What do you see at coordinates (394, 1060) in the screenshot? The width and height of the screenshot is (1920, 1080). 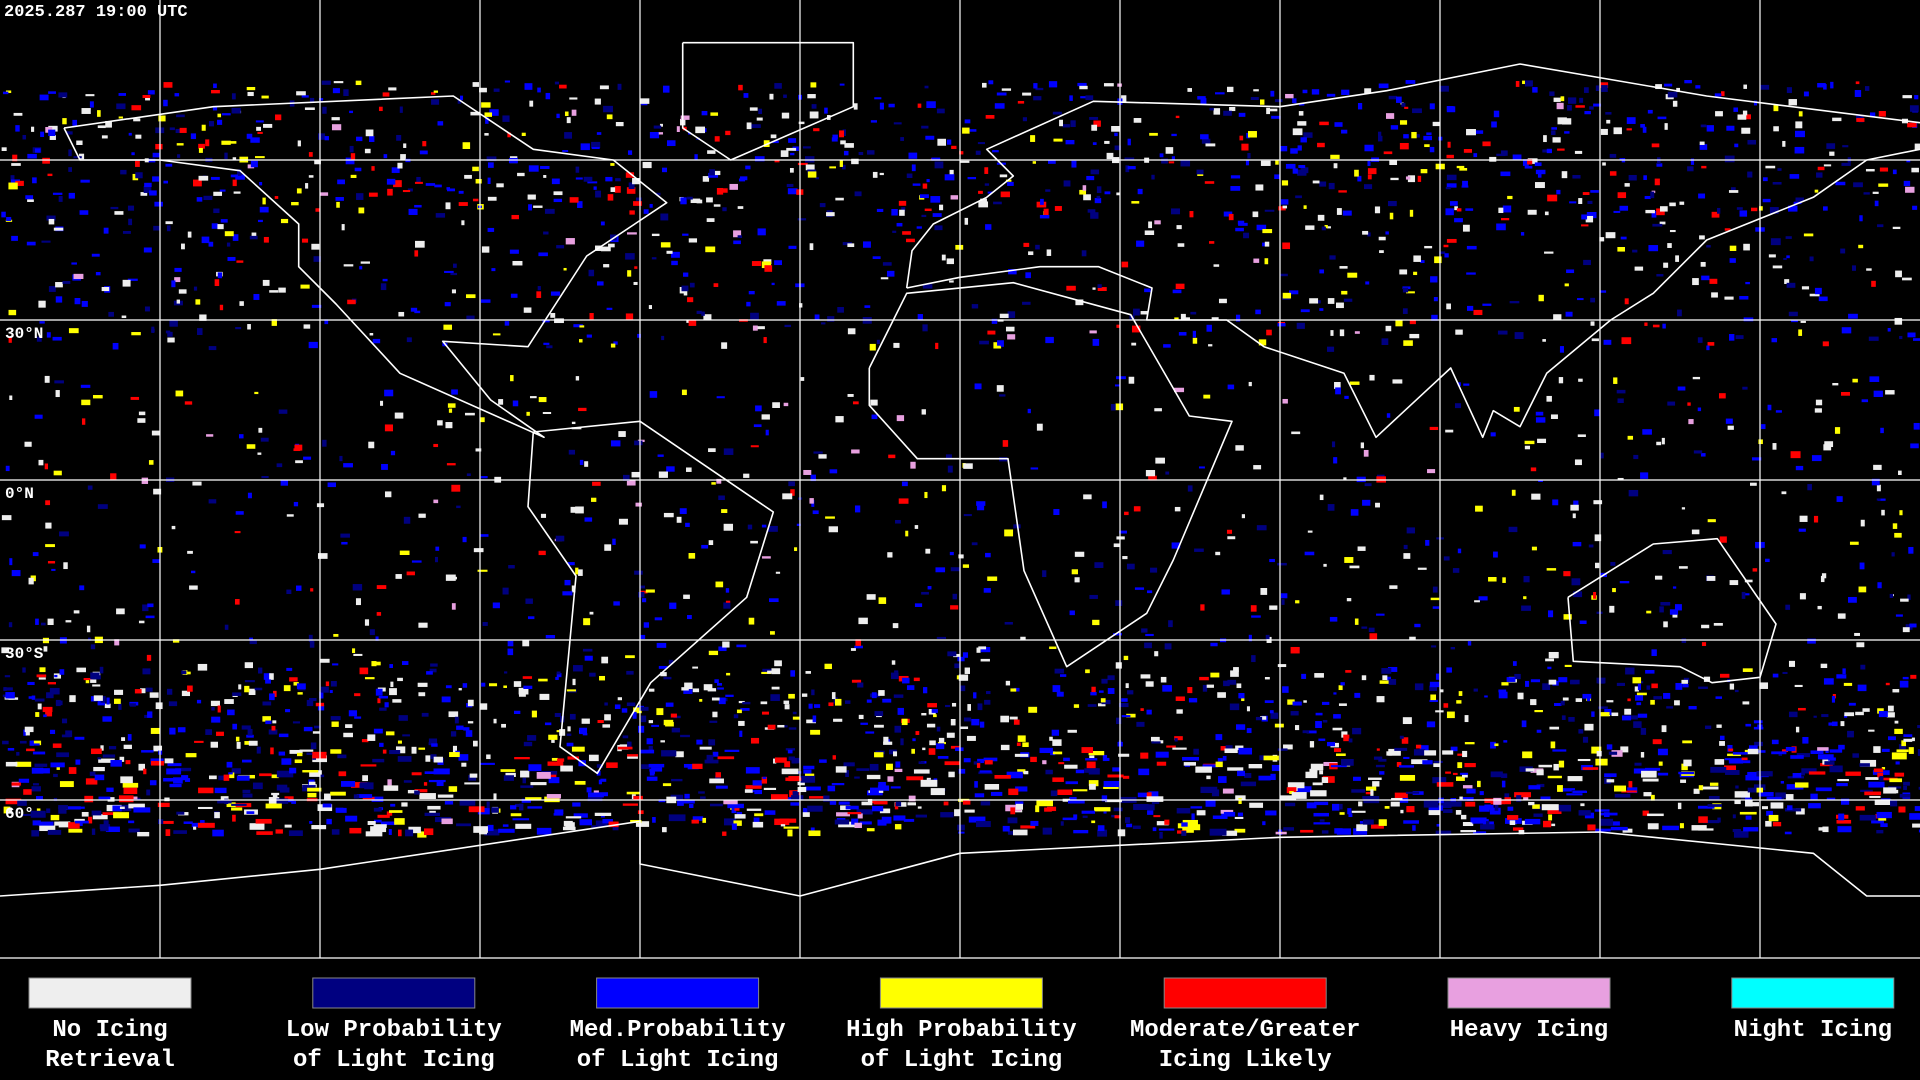 I see `legend-label: of Light Icing` at bounding box center [394, 1060].